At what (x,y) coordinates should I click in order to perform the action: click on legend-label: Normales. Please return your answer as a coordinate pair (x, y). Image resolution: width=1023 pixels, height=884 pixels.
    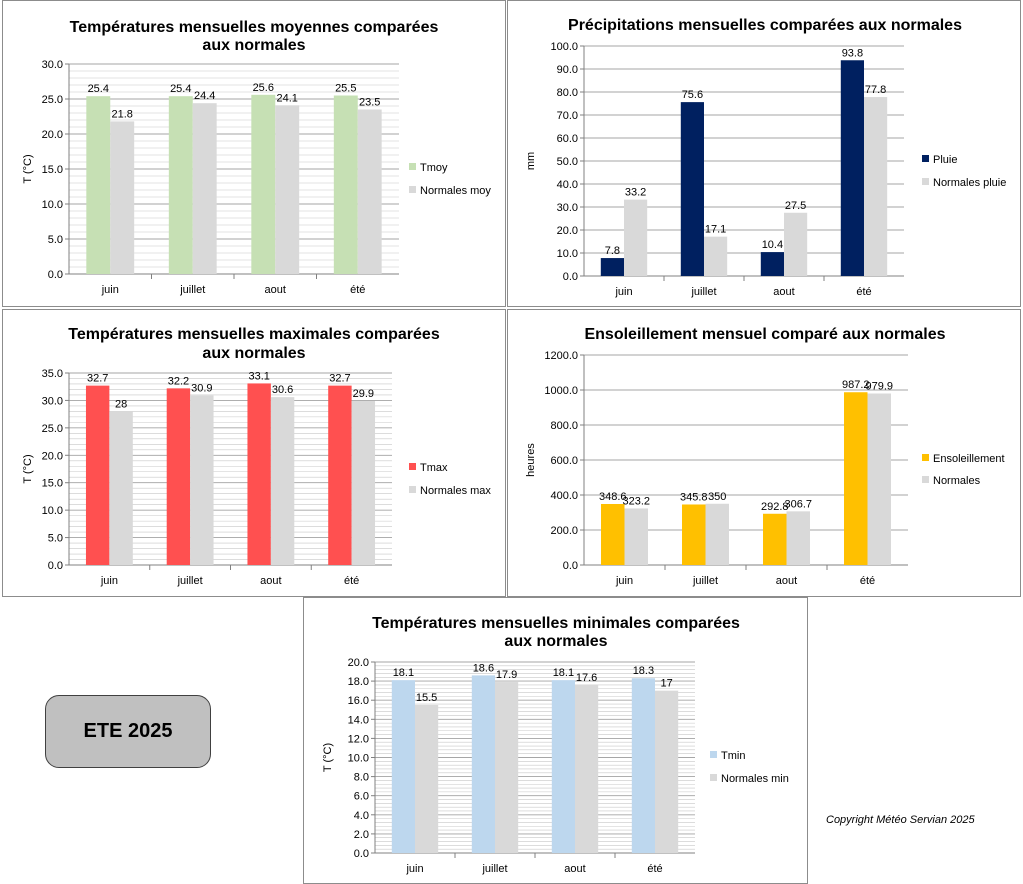
    Looking at the image, I should click on (957, 481).